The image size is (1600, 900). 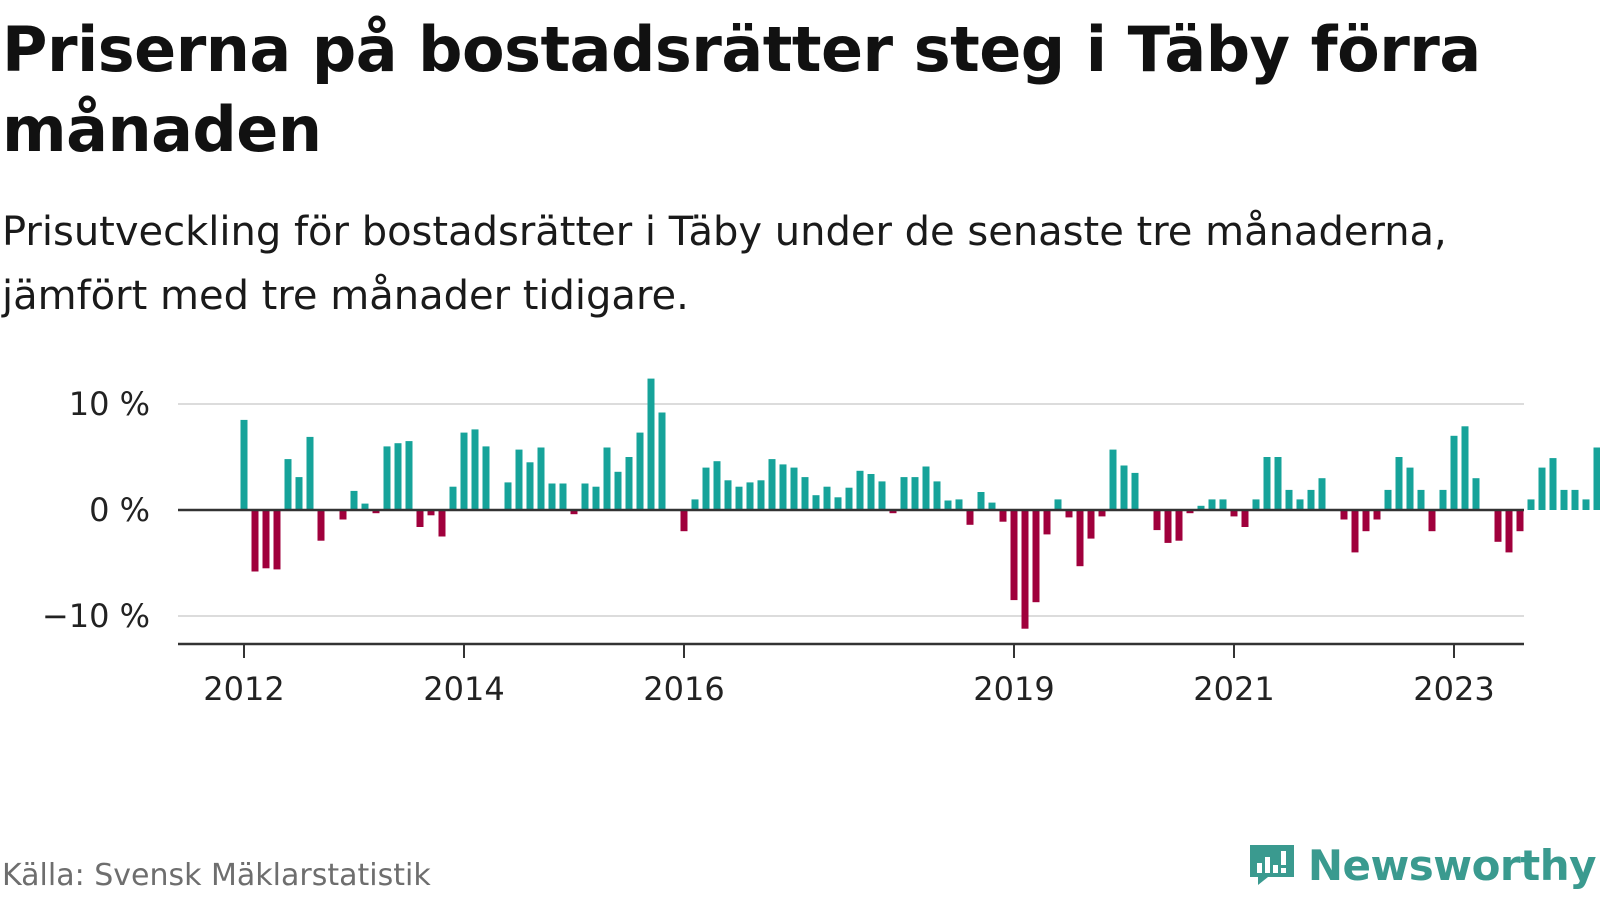 I want to click on x-tick-label: 2016, so click(x=683, y=689).